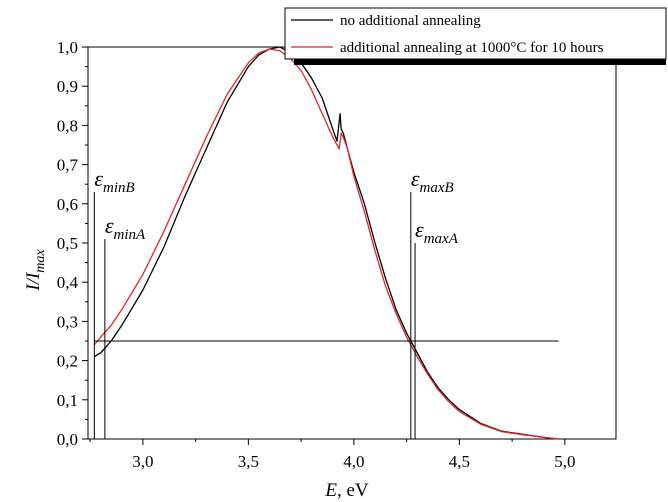  Describe the element at coordinates (130, 235) in the screenshot. I see `marker-label-subscript: minA` at that location.